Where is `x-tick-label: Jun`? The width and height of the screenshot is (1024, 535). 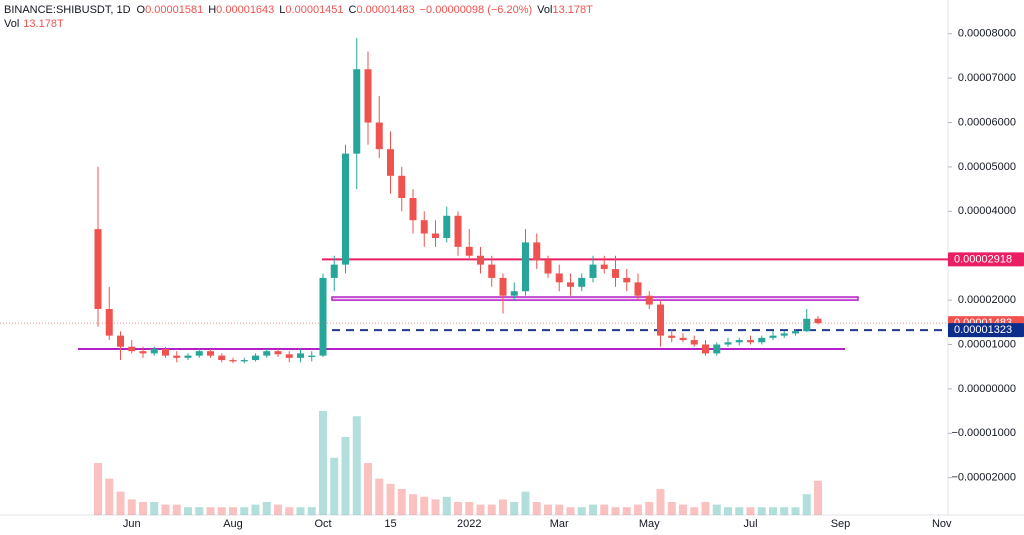 x-tick-label: Jun is located at coordinates (132, 524).